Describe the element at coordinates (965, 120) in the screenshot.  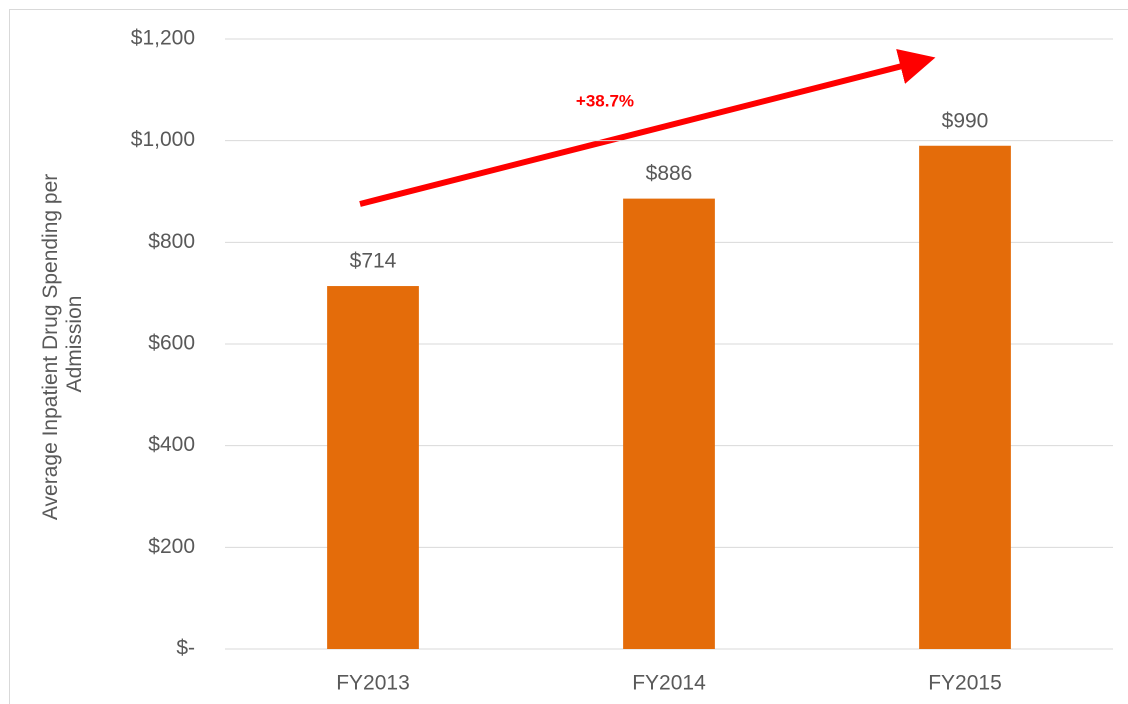
I see `data-label: $990` at that location.